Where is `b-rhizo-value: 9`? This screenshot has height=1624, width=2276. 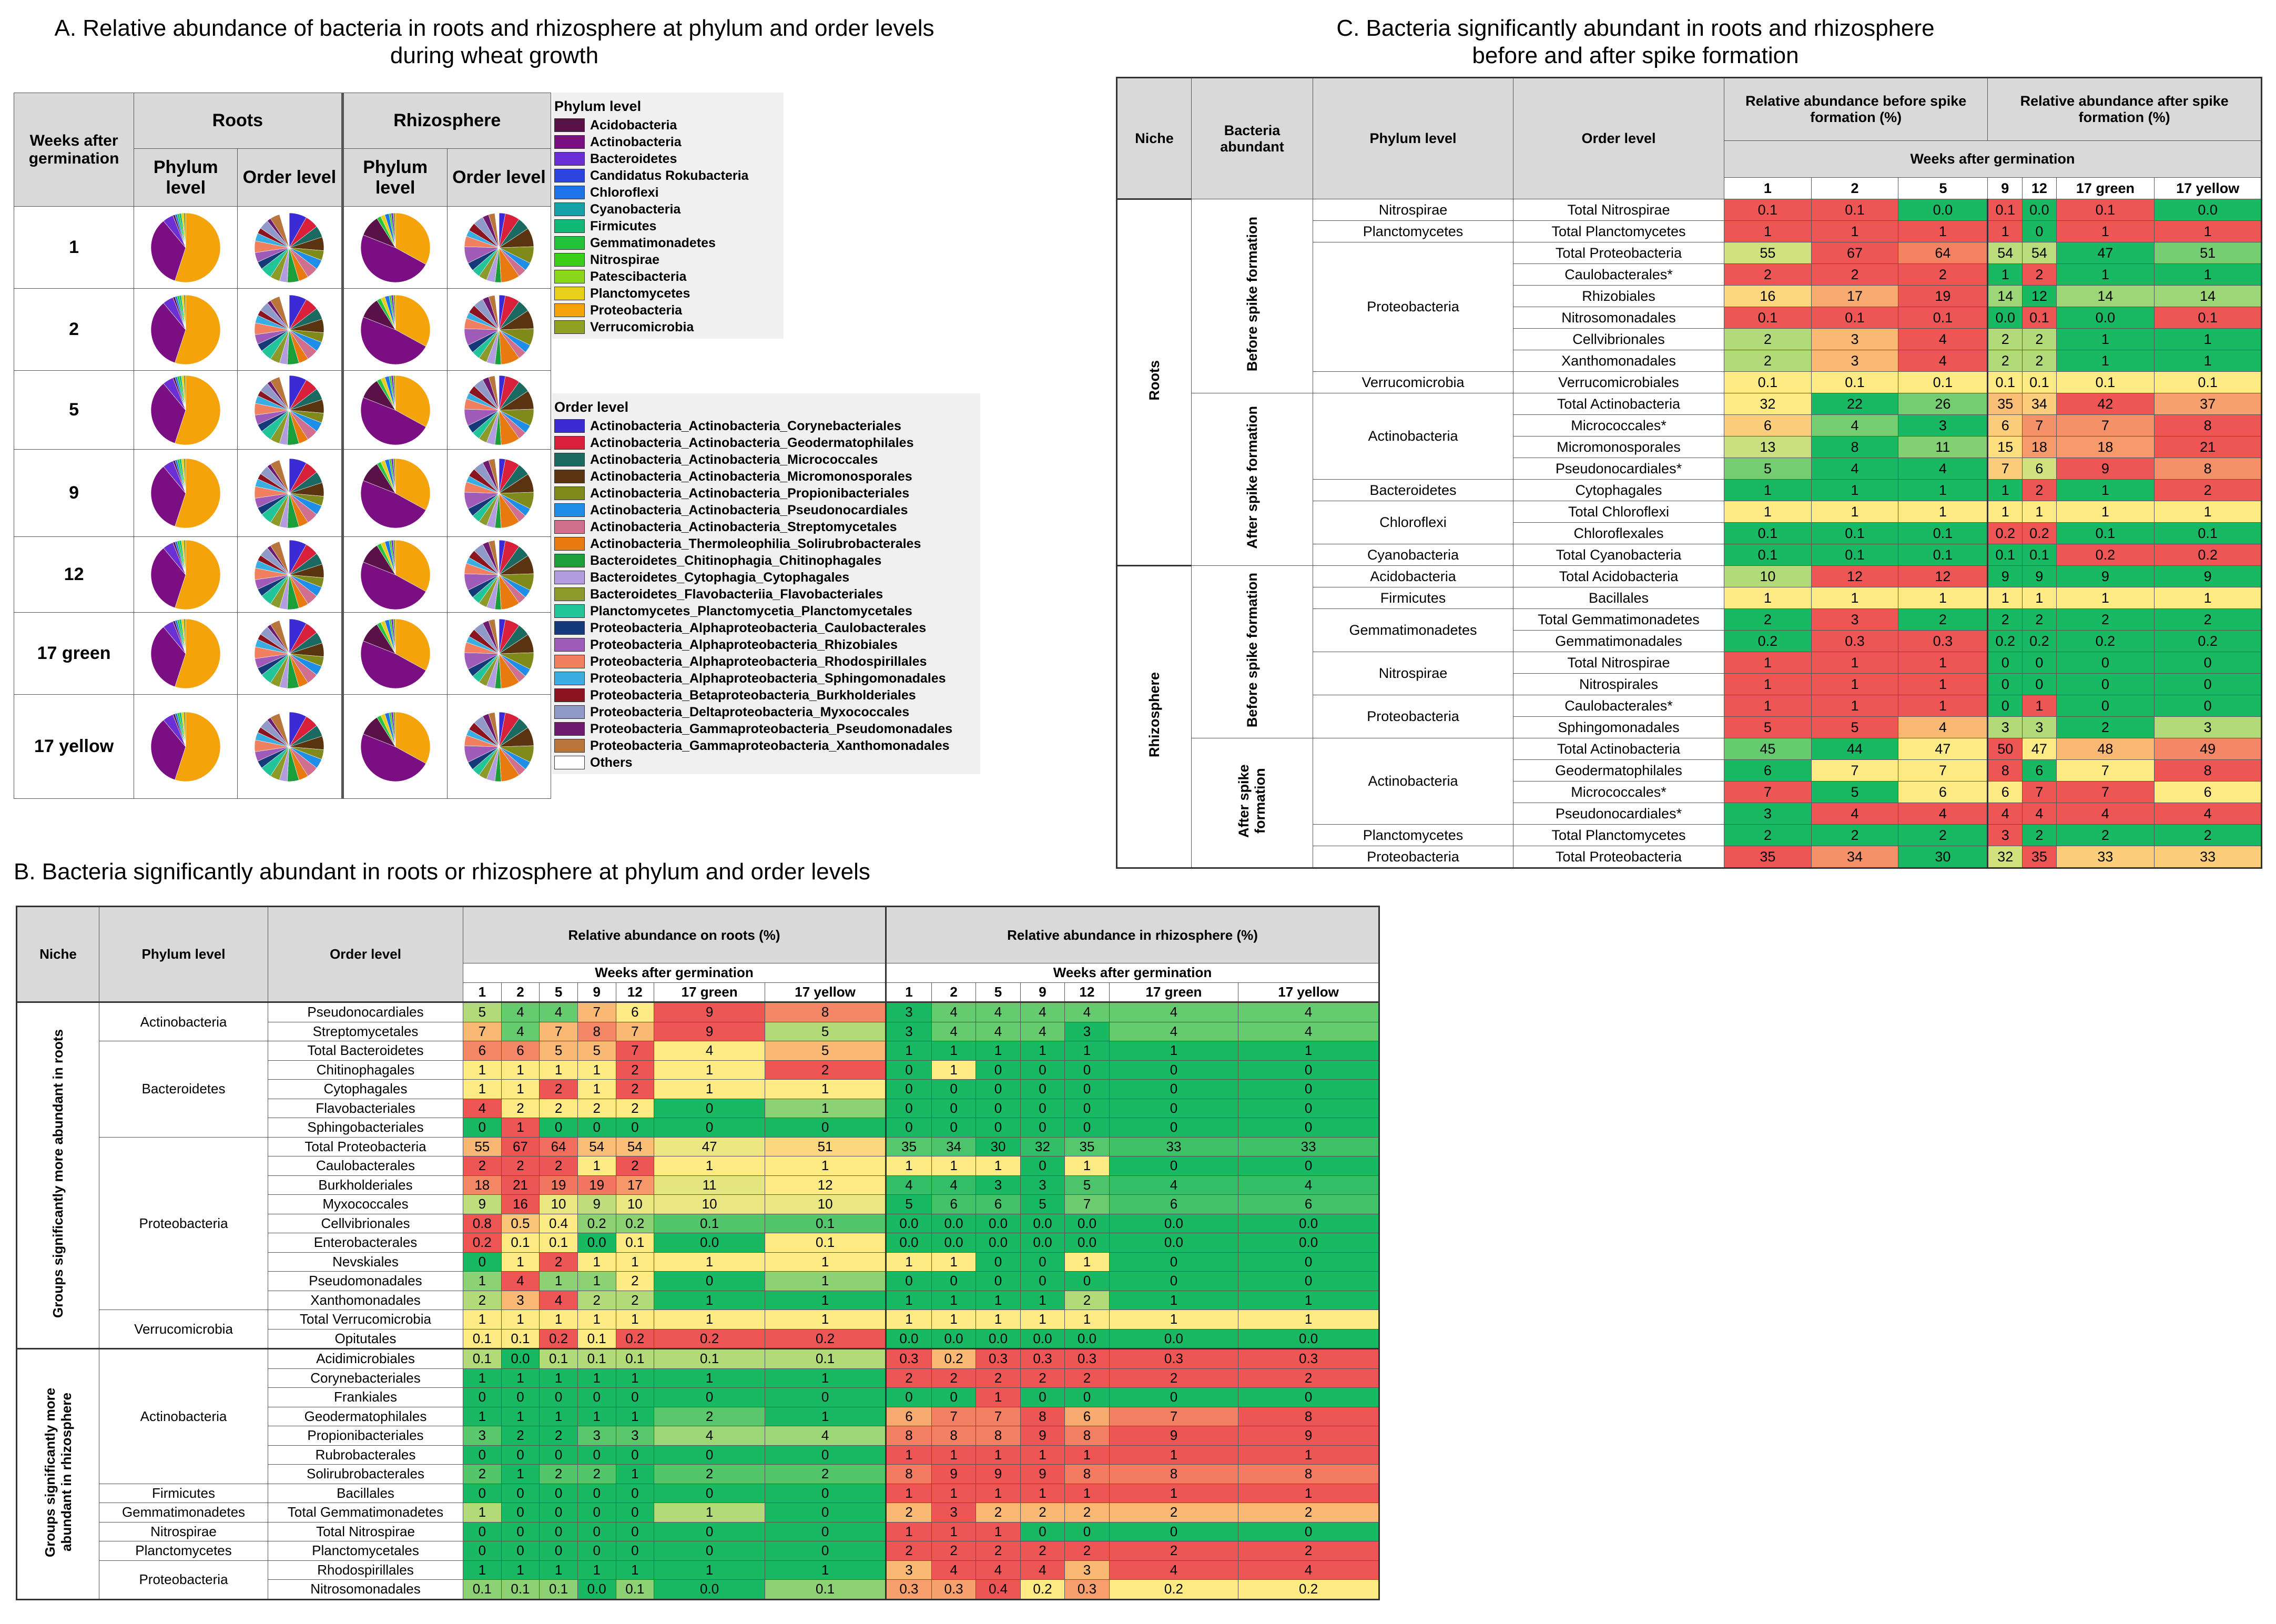 b-rhizo-value: 9 is located at coordinates (1042, 1436).